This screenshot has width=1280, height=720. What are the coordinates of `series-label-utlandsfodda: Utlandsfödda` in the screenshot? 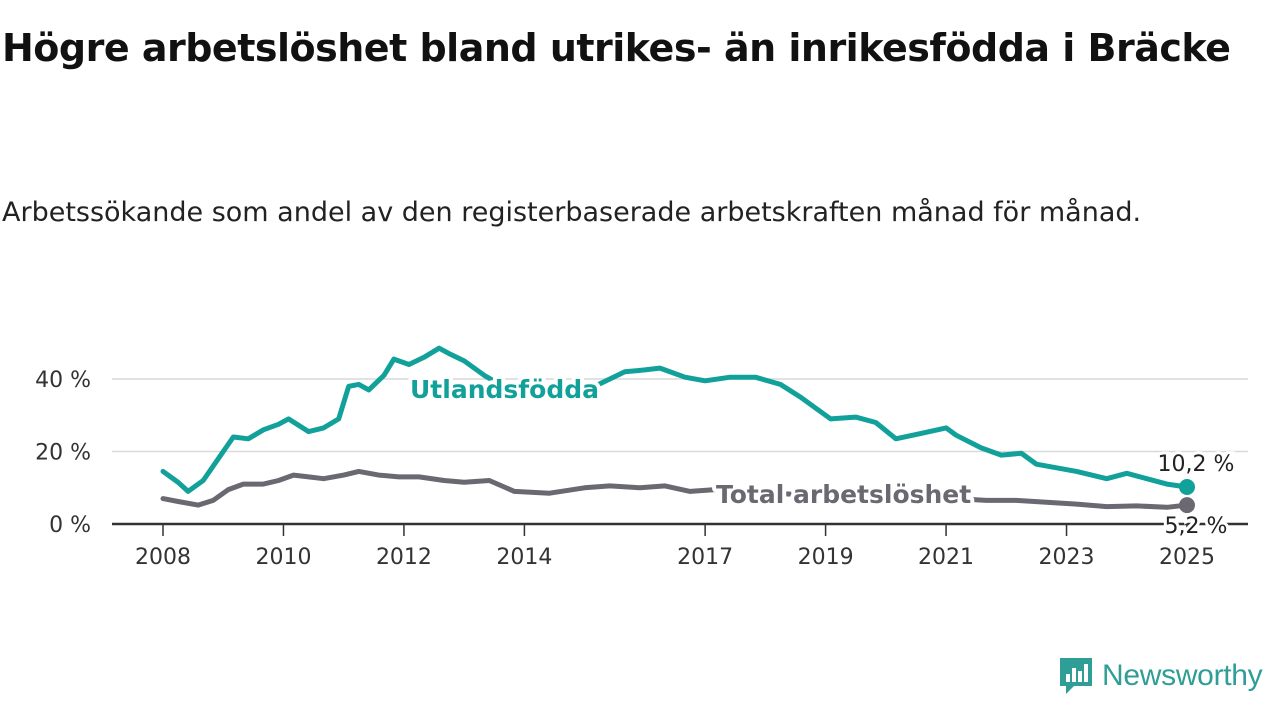 It's located at (504, 389).